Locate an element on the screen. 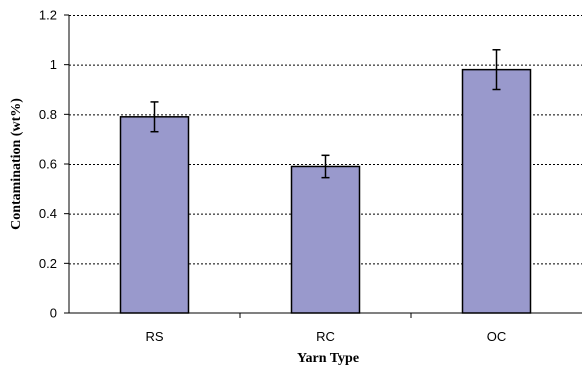 Image resolution: width=582 pixels, height=370 pixels. y-tick-label: 1.2 is located at coordinates (48, 15).